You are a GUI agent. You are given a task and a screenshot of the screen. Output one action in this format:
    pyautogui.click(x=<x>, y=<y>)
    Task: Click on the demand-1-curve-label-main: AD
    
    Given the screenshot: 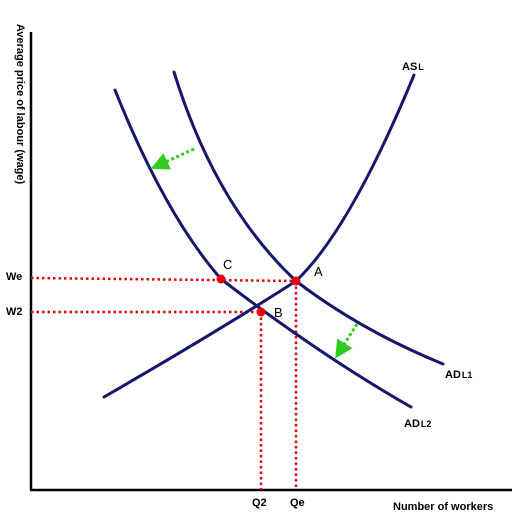 What is the action you would take?
    pyautogui.click(x=453, y=375)
    